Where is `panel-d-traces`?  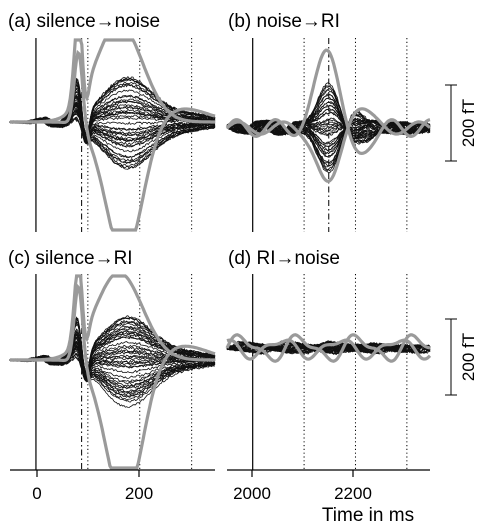 panel-d-traces is located at coordinates (328, 348).